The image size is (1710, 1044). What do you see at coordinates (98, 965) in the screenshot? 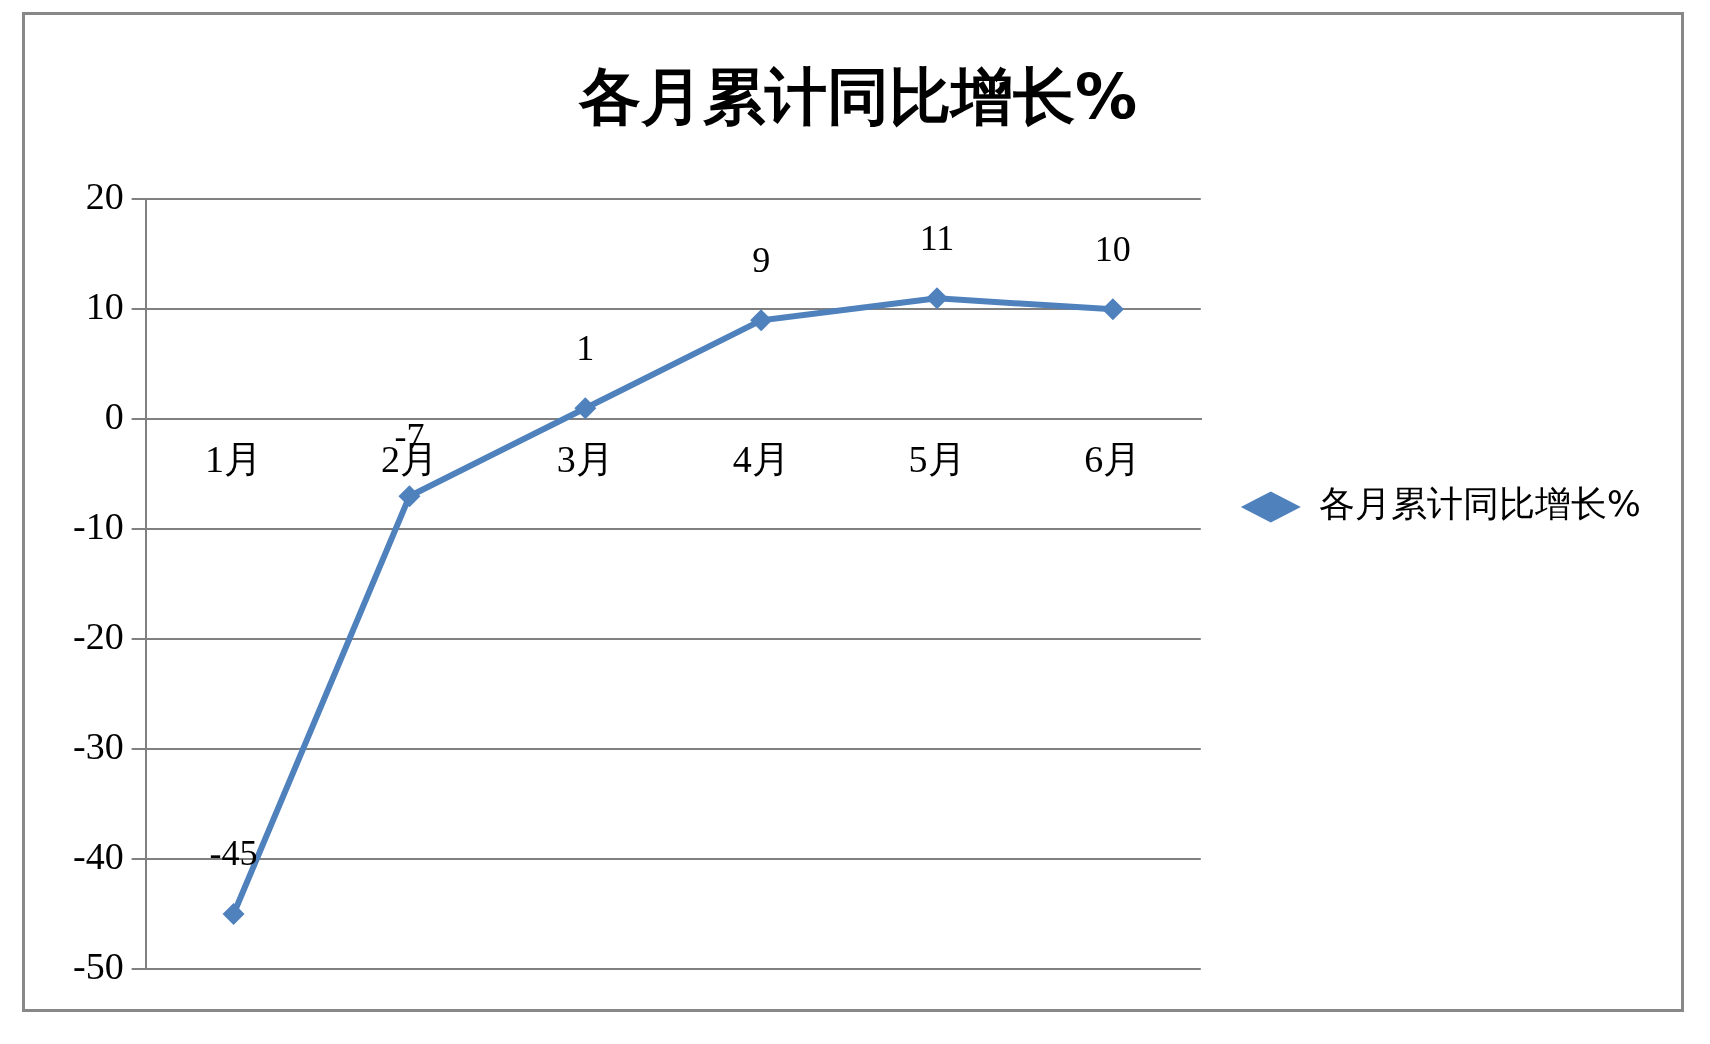
I see `y-tick-label: -50` at bounding box center [98, 965].